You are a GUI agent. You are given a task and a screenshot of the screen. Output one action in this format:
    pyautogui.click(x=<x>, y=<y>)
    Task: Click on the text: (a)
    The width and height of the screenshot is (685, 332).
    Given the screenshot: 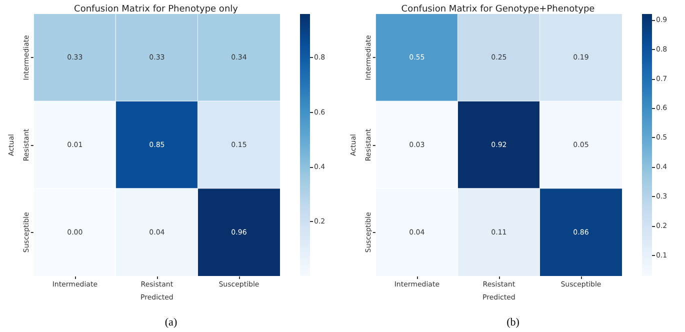 What is the action you would take?
    pyautogui.click(x=171, y=322)
    